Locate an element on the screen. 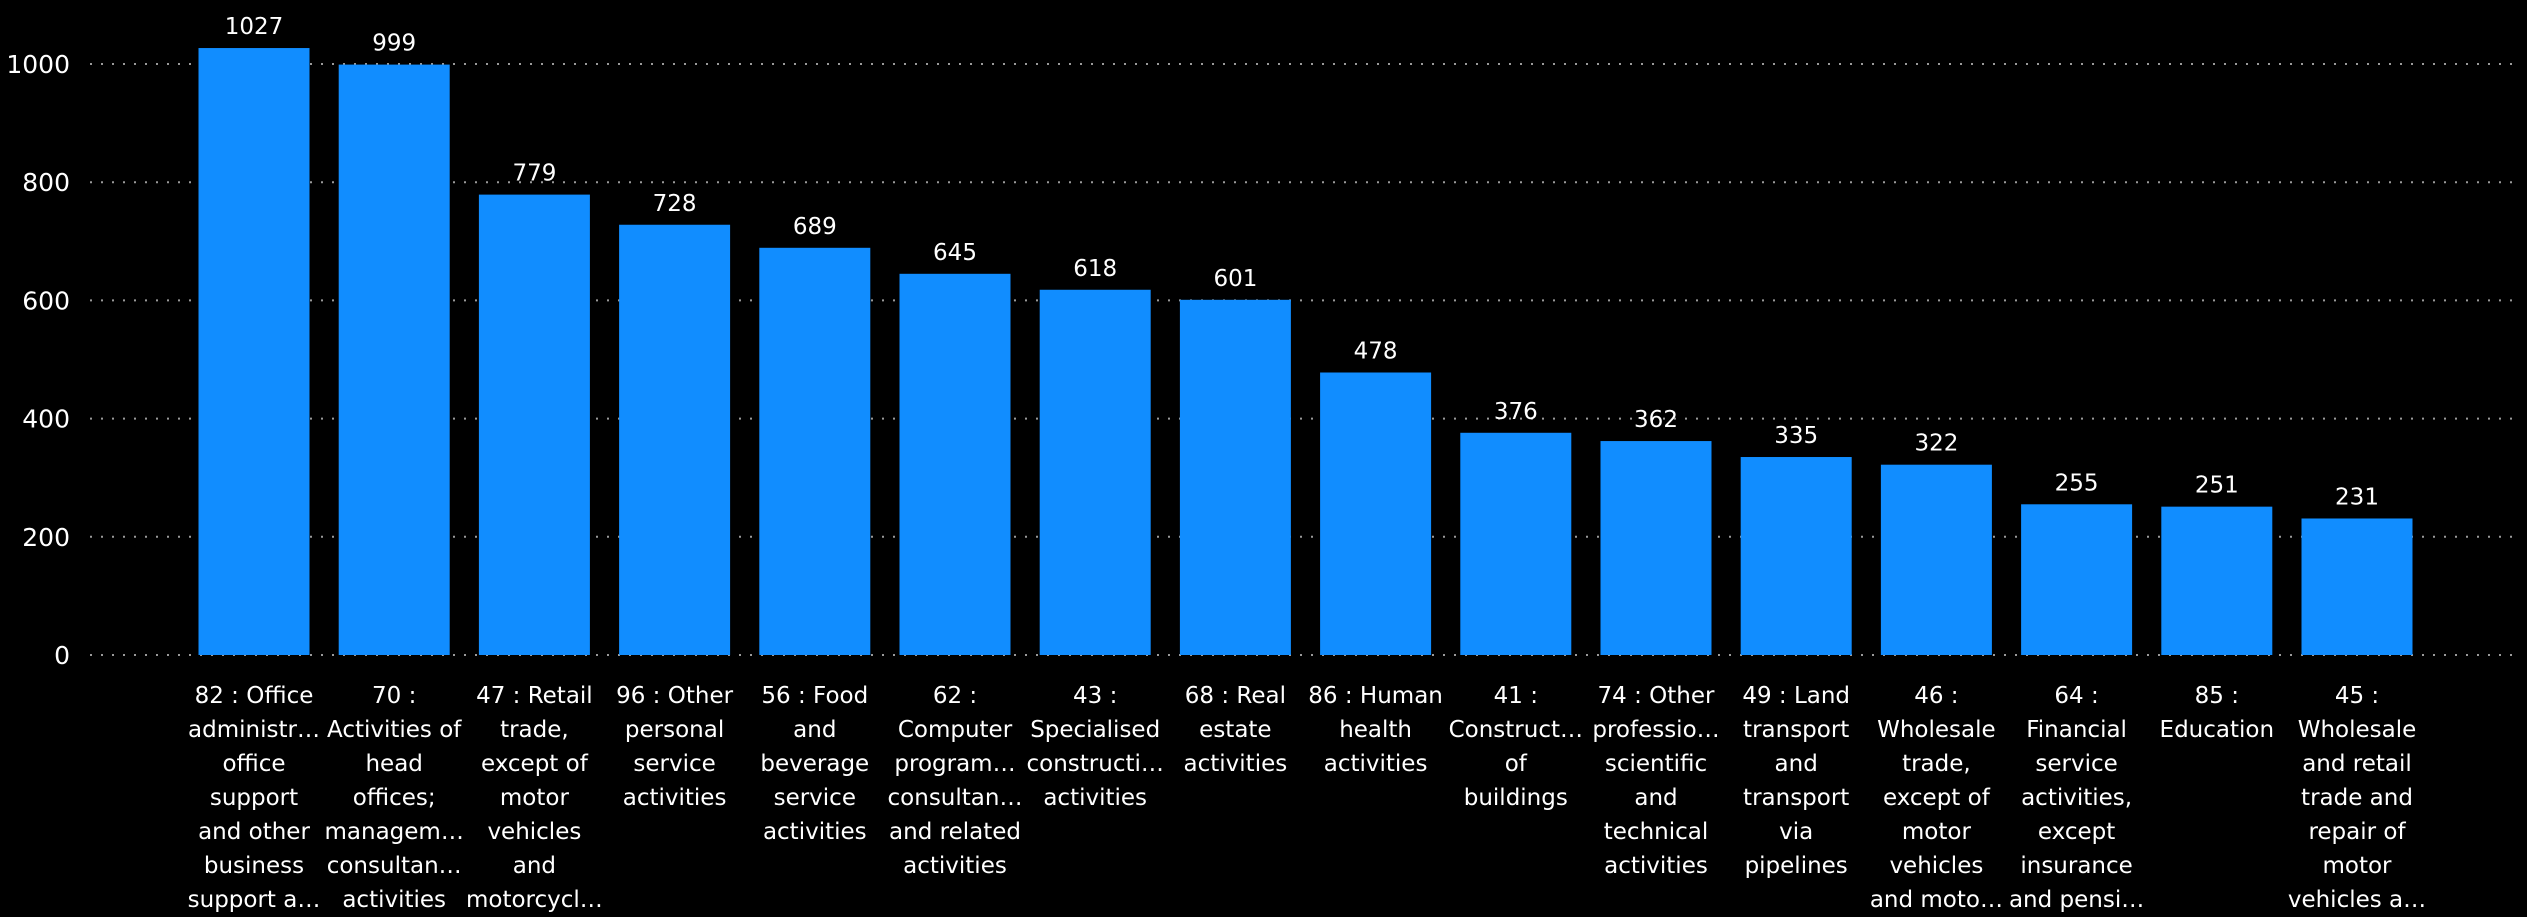 This screenshot has width=2527, height=917. x-tick-label-line: Wholesale is located at coordinates (1936, 730).